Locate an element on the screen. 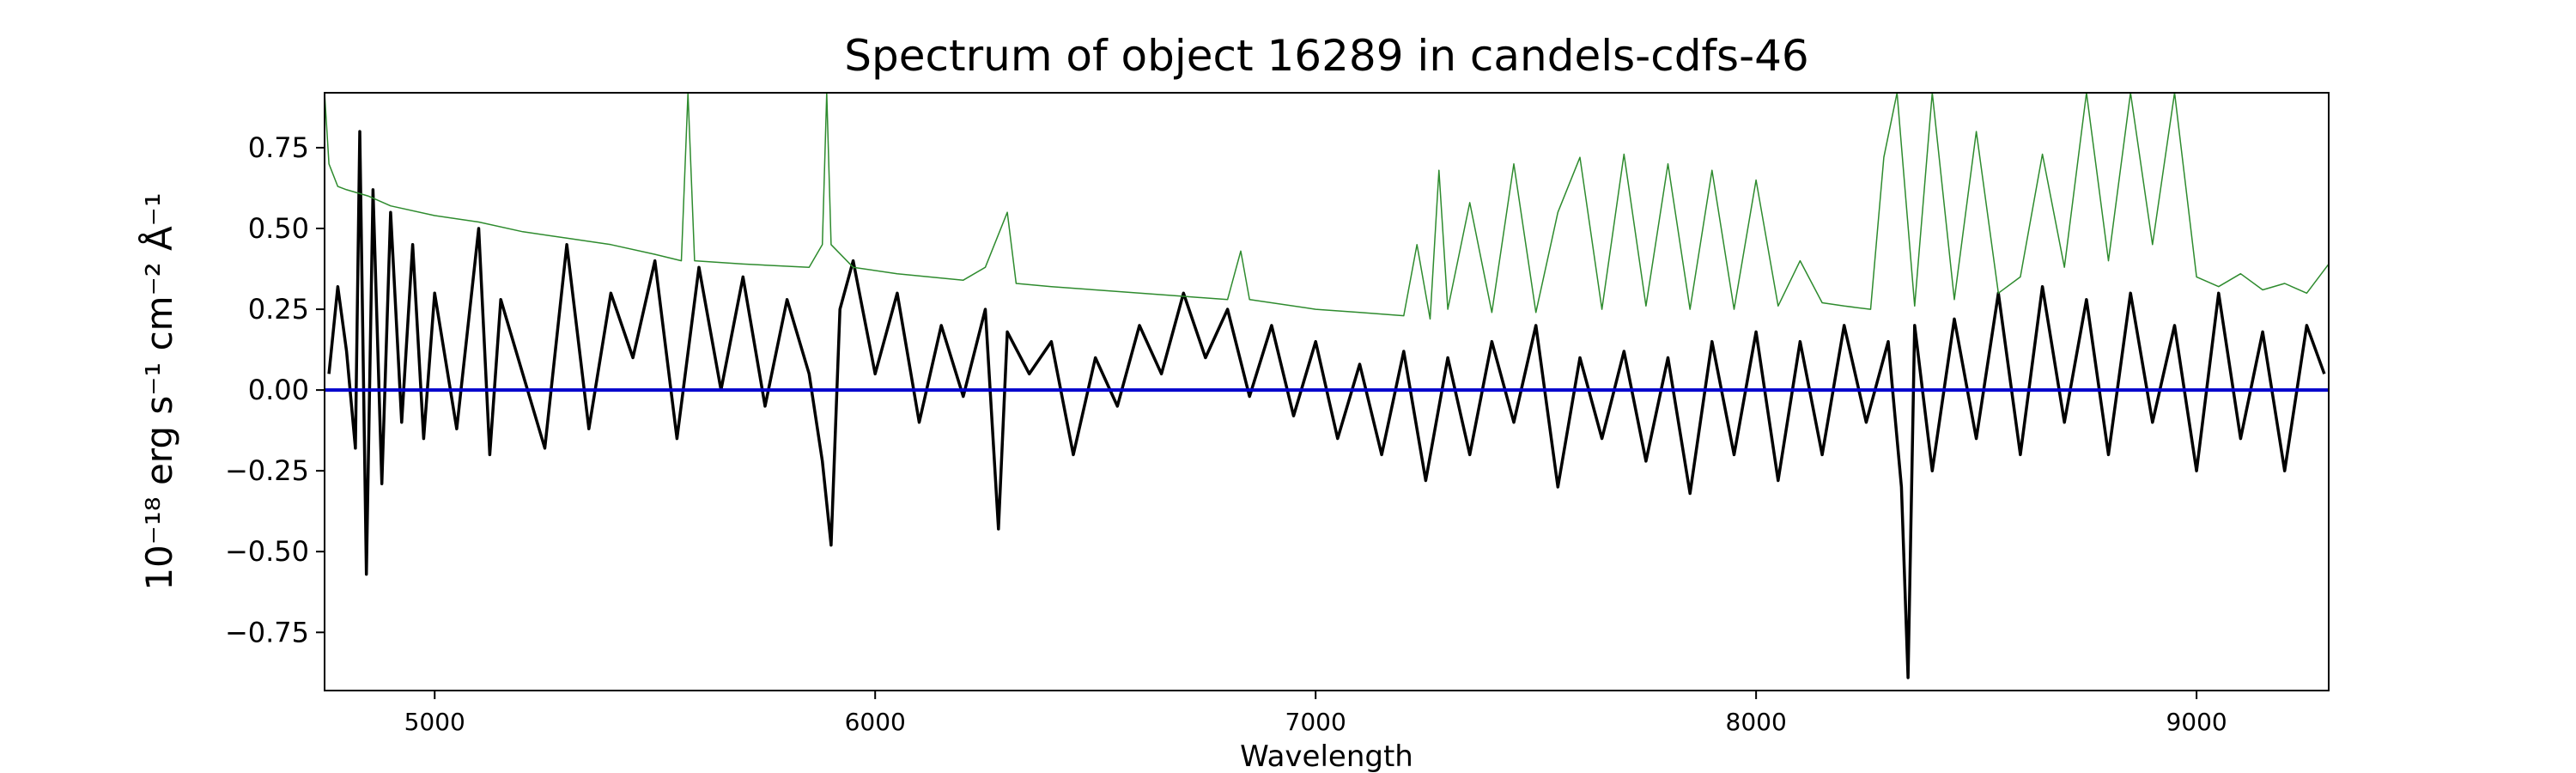  y-tick-label: −0.50 is located at coordinates (267, 551).